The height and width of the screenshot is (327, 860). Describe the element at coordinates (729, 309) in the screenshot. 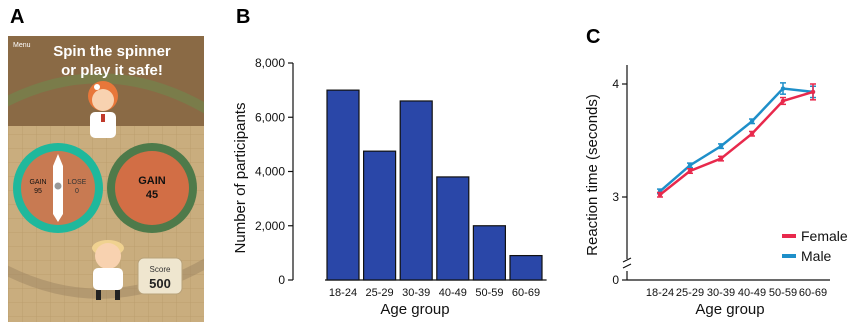

I see `line-chart-x-axis-label: Age group` at that location.